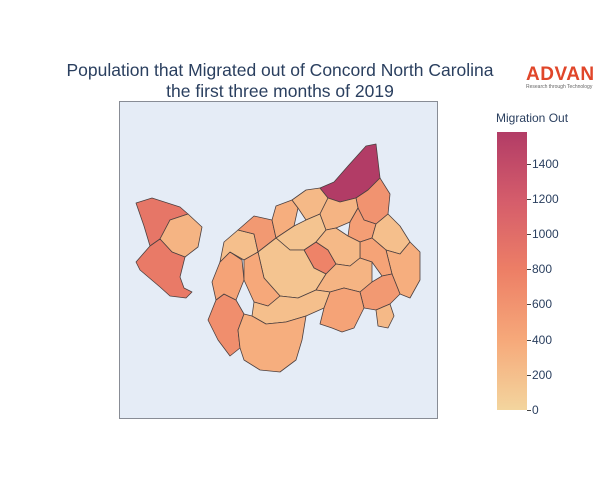  I want to click on region-c20, so click(272, 343).